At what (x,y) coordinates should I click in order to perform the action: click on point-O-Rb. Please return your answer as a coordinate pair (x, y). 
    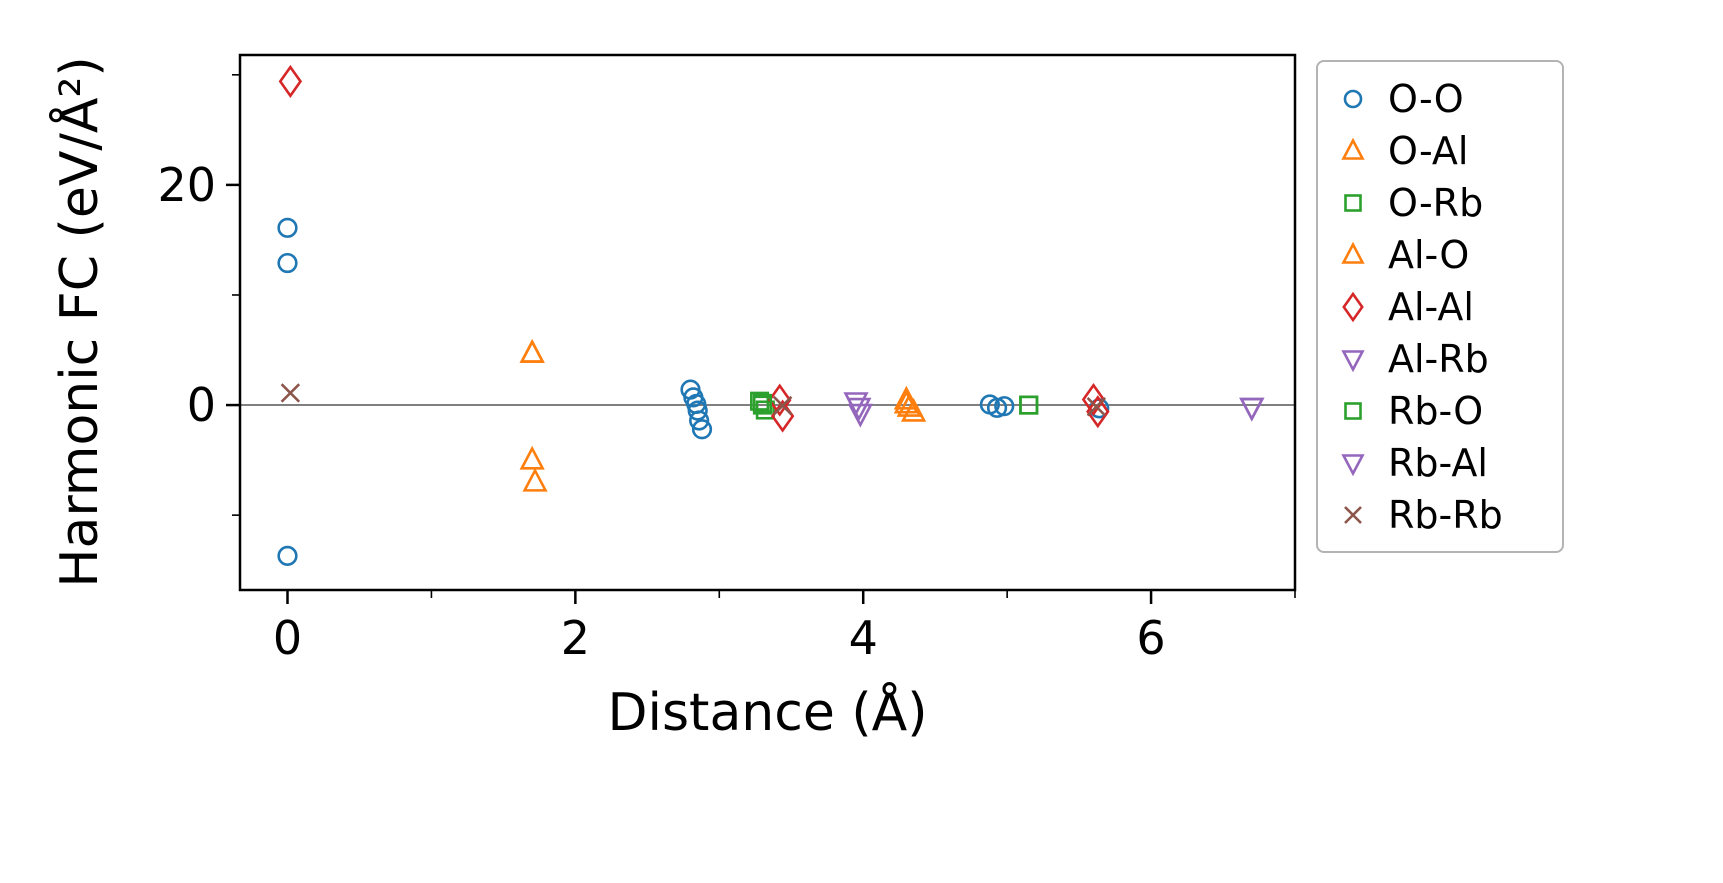
    Looking at the image, I should click on (765, 410).